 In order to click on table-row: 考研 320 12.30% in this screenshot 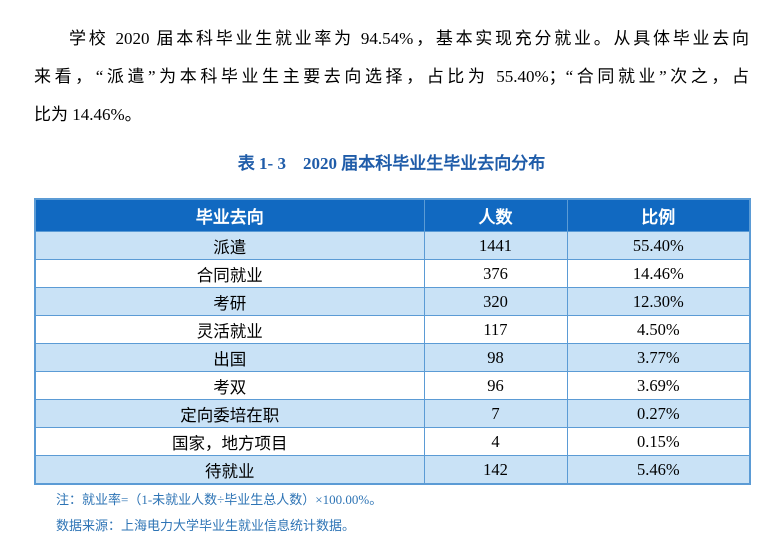, I will do `click(392, 301)`.